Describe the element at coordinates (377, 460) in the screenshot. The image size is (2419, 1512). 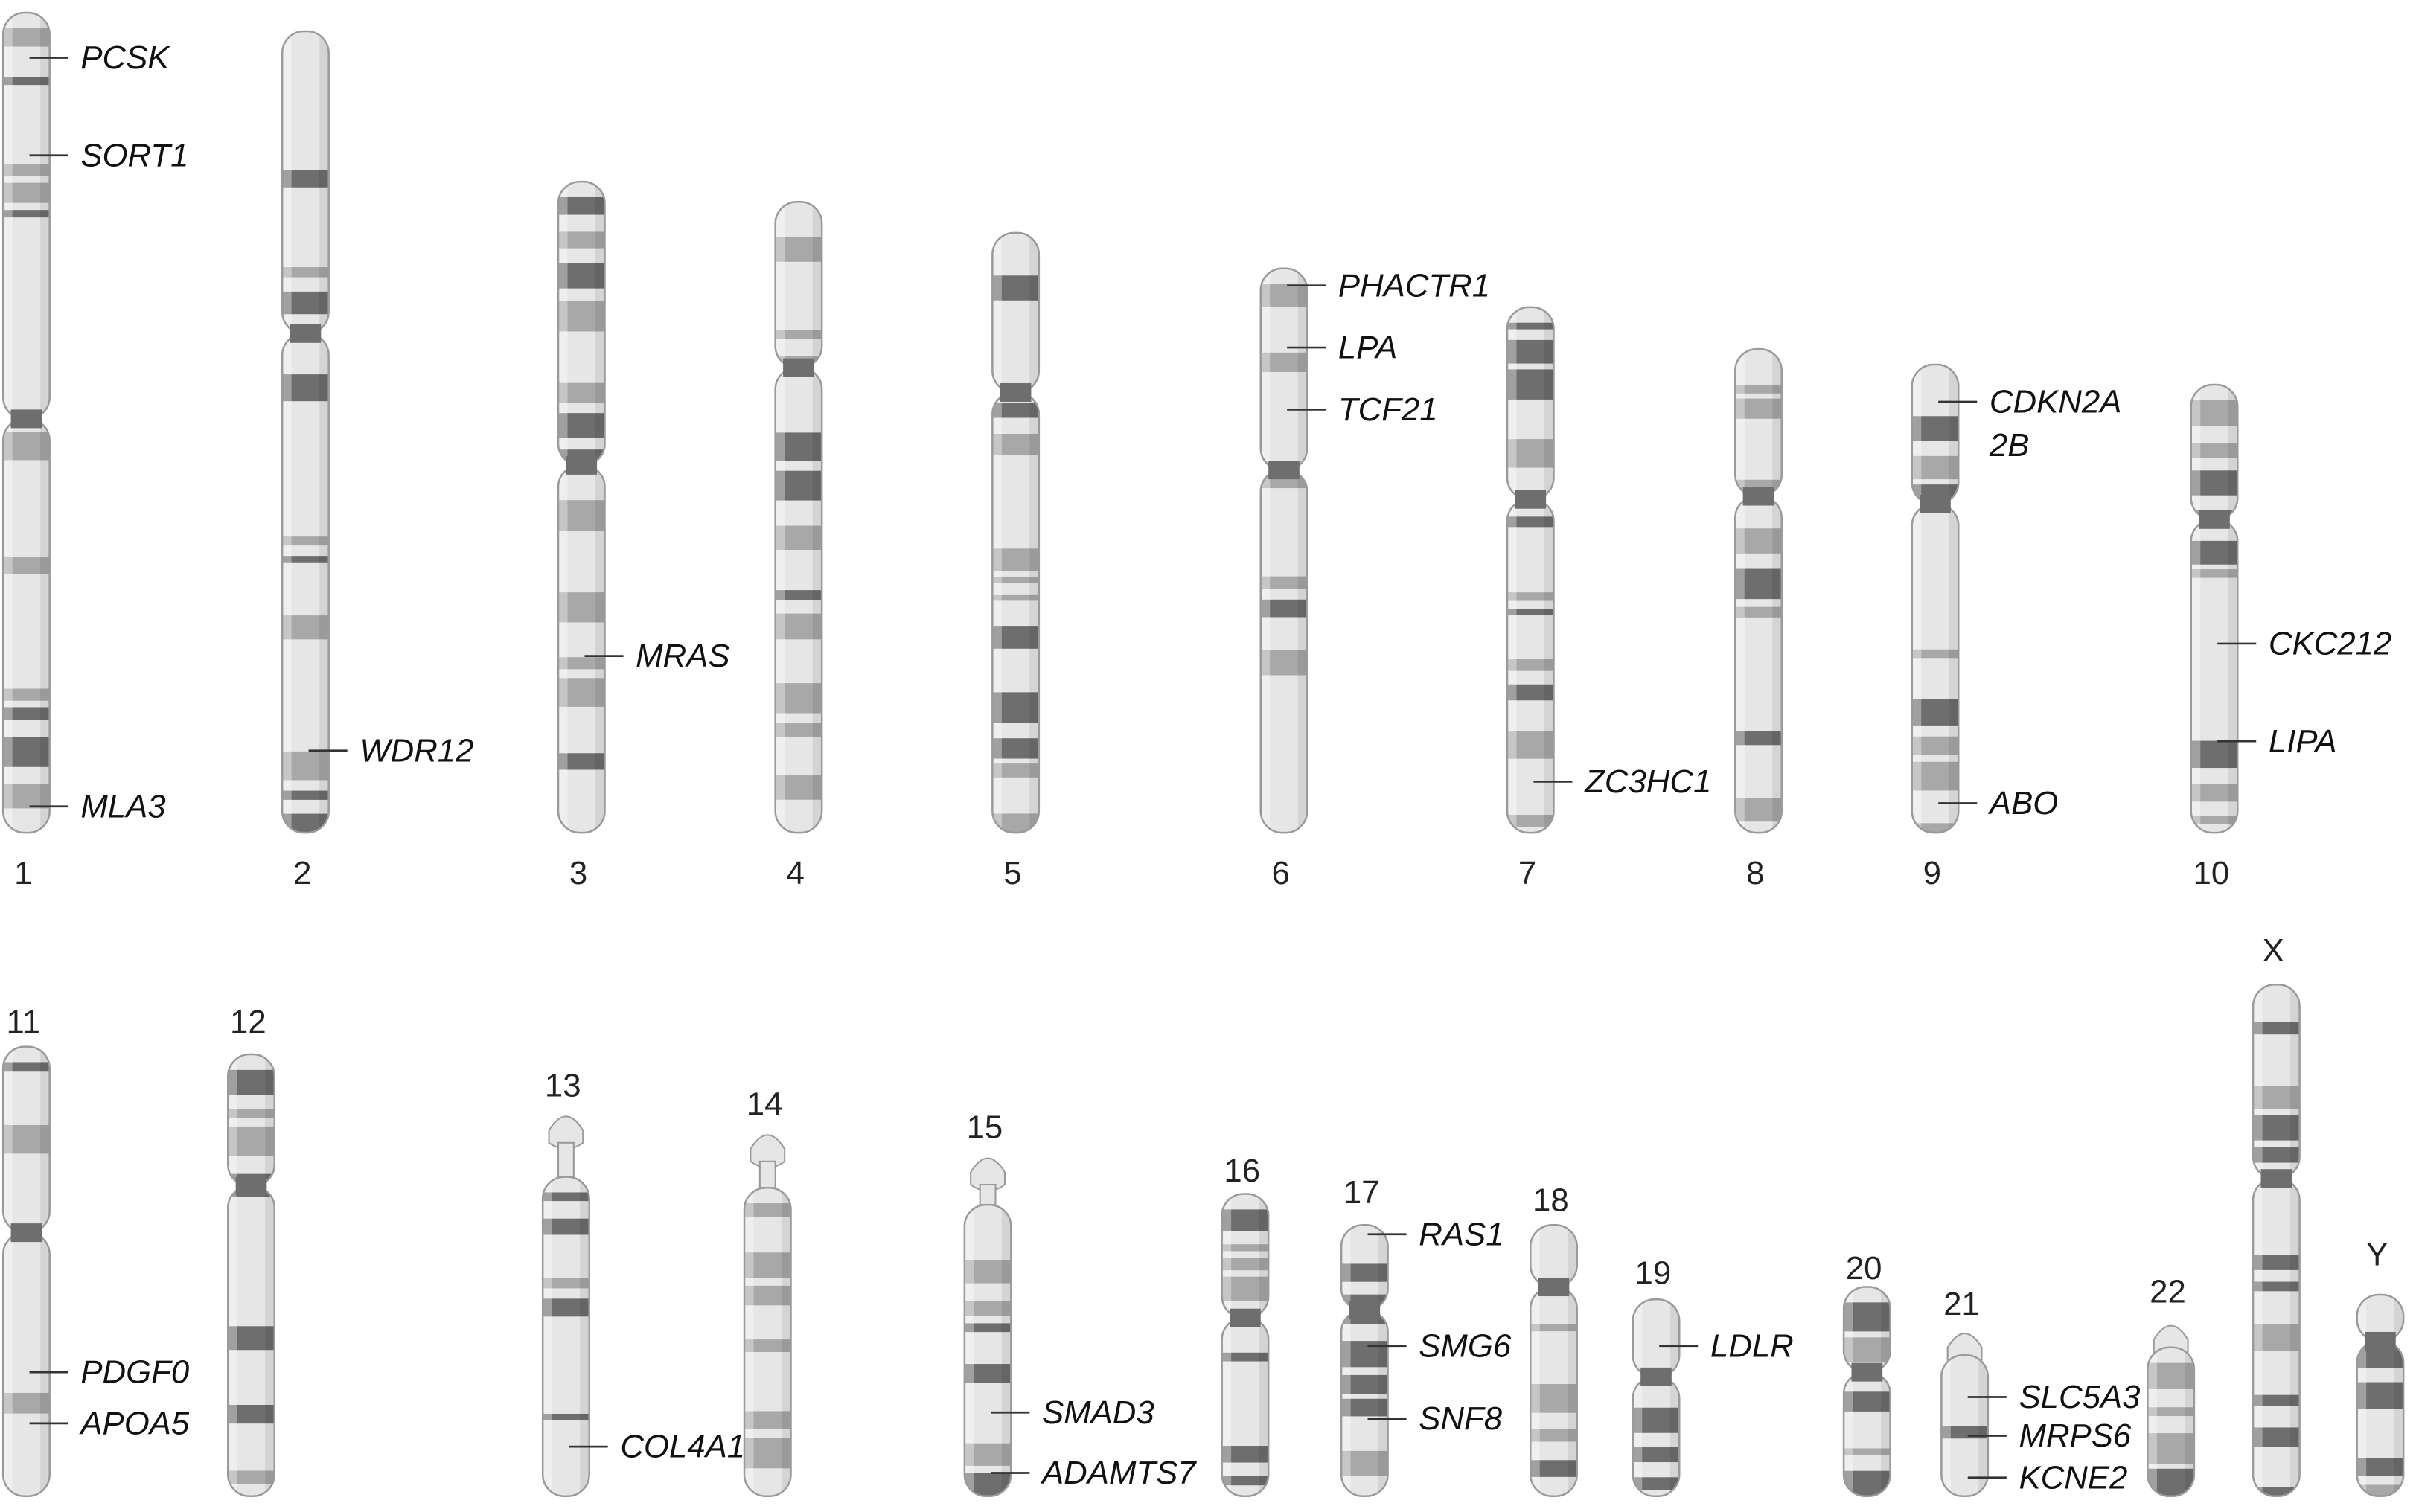
I see `chromosome-2: 2 WDR12` at that location.